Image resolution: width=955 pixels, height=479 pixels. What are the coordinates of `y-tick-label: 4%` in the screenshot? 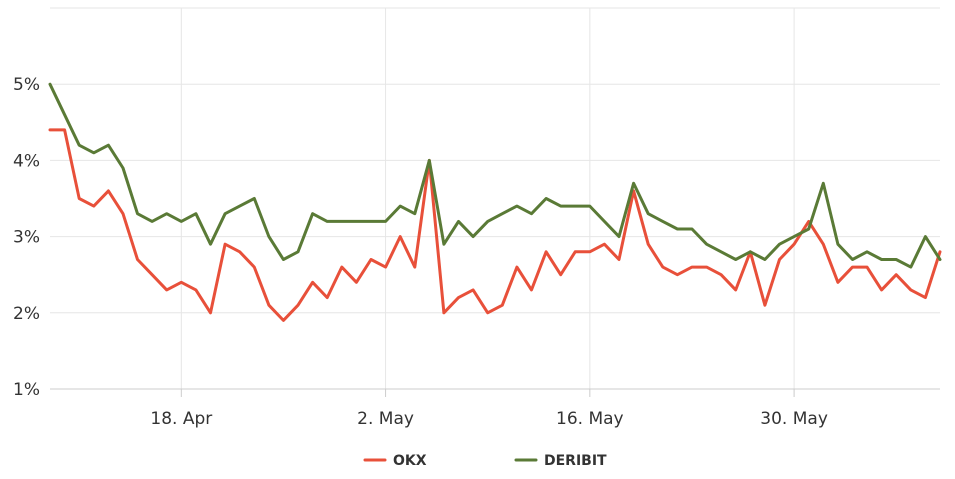 It's located at (26, 161).